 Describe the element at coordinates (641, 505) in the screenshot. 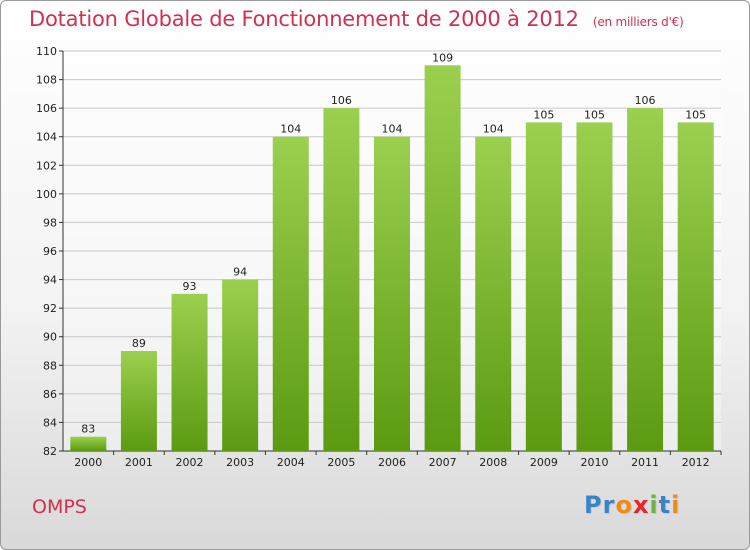

I see `logo-letter: x` at that location.